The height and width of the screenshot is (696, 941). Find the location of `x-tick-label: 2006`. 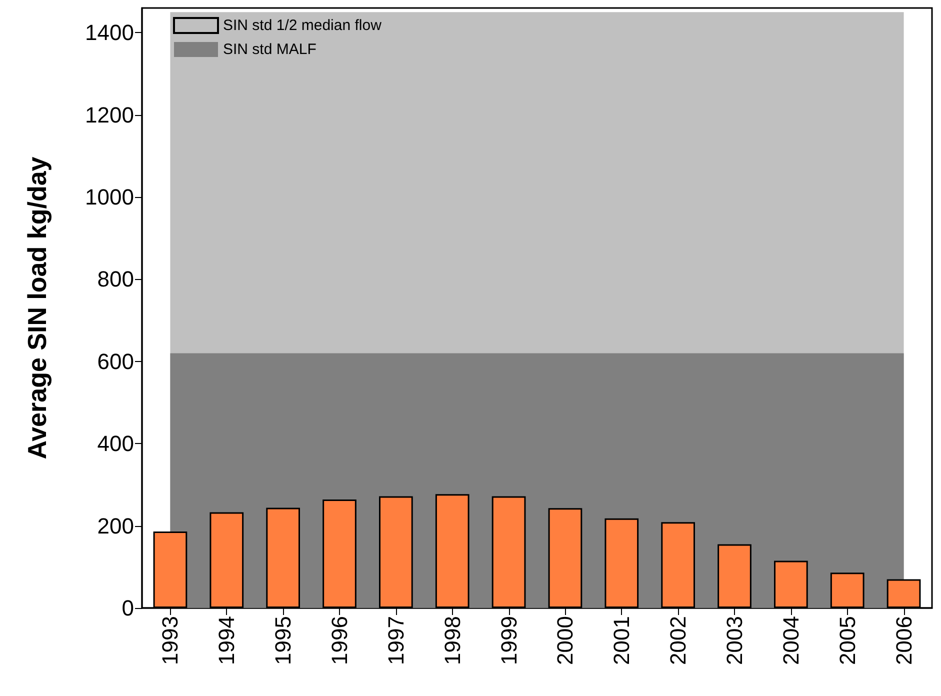

x-tick-label: 2006 is located at coordinates (903, 640).